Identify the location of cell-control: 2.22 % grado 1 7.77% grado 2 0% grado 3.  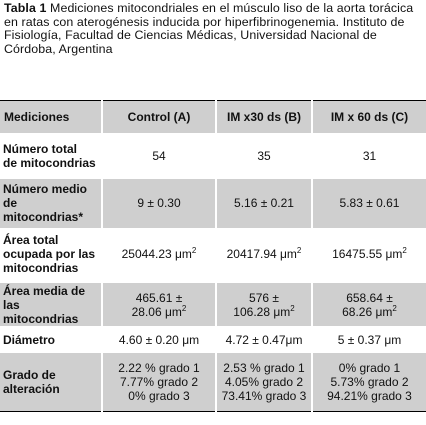
(158, 381).